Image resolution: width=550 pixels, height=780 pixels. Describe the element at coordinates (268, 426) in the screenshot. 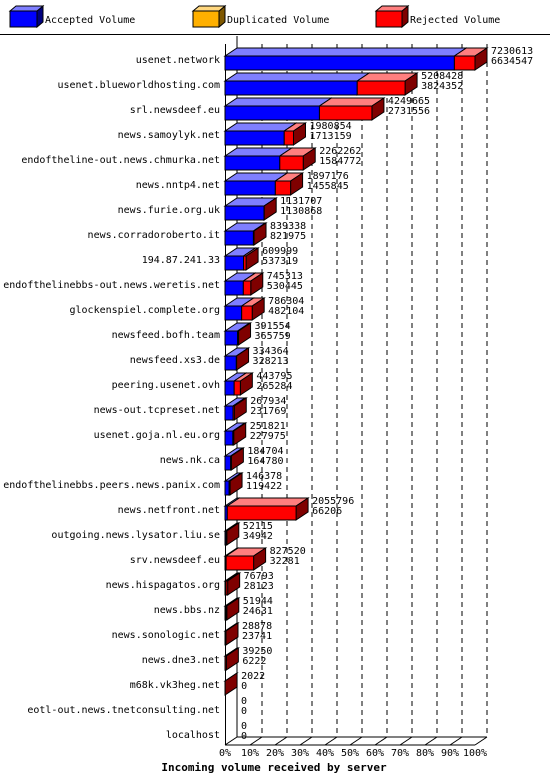

I see `total-value-label: 251821` at that location.